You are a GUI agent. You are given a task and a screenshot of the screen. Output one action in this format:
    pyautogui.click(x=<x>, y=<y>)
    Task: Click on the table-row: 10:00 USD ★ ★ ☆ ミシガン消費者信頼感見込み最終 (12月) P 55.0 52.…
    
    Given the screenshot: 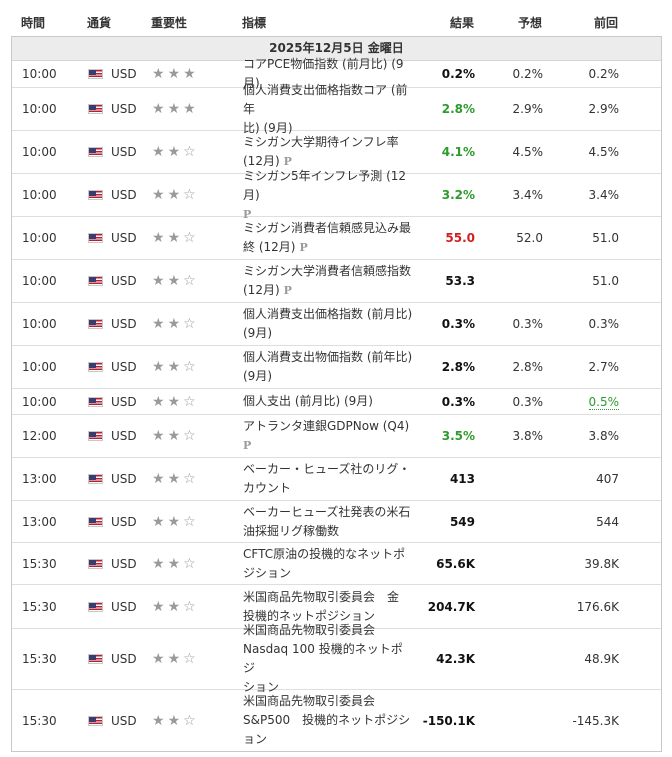 What is the action you would take?
    pyautogui.click(x=336, y=238)
    